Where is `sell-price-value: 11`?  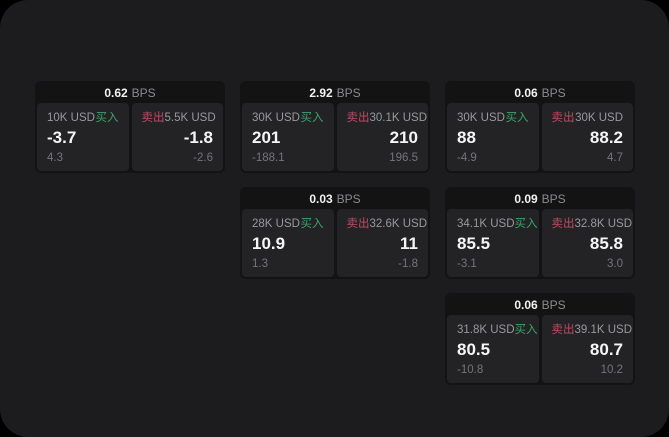 sell-price-value: 11 is located at coordinates (409, 243).